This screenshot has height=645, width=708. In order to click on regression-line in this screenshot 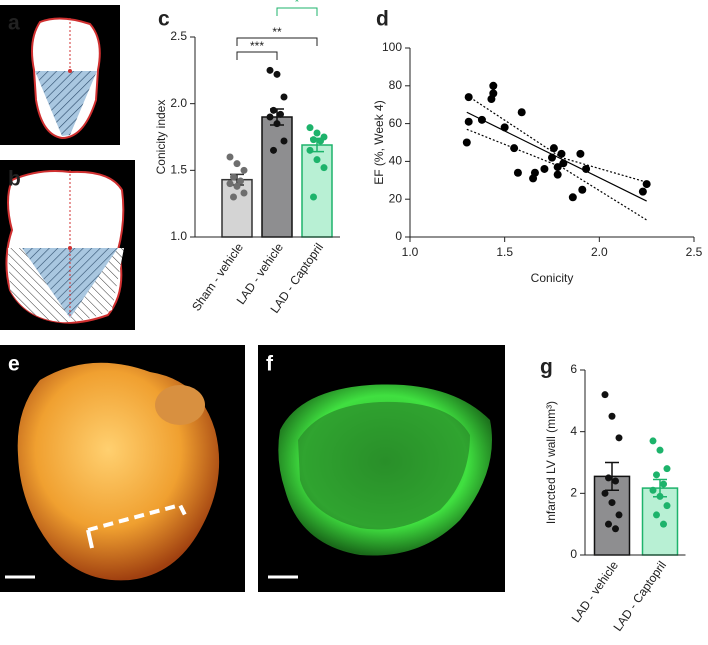, I will do `click(556, 156)`.